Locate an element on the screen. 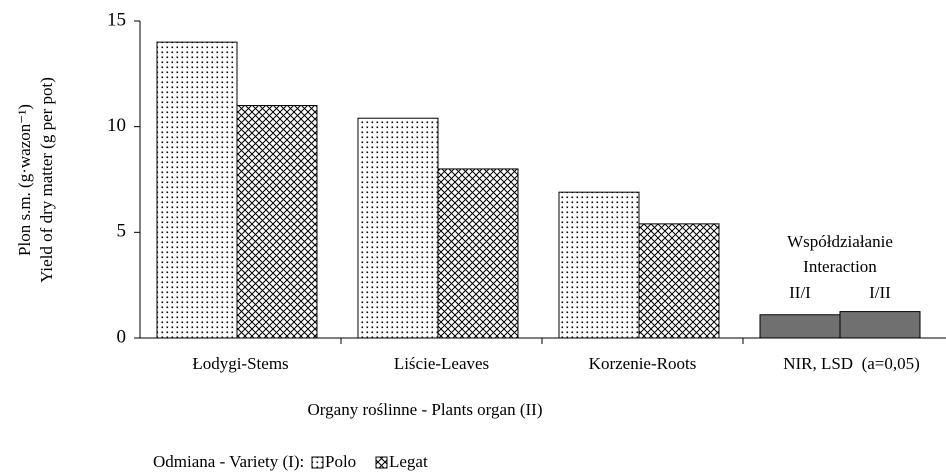 The image size is (946, 475). annotation: Współdziałanie is located at coordinates (840, 241).